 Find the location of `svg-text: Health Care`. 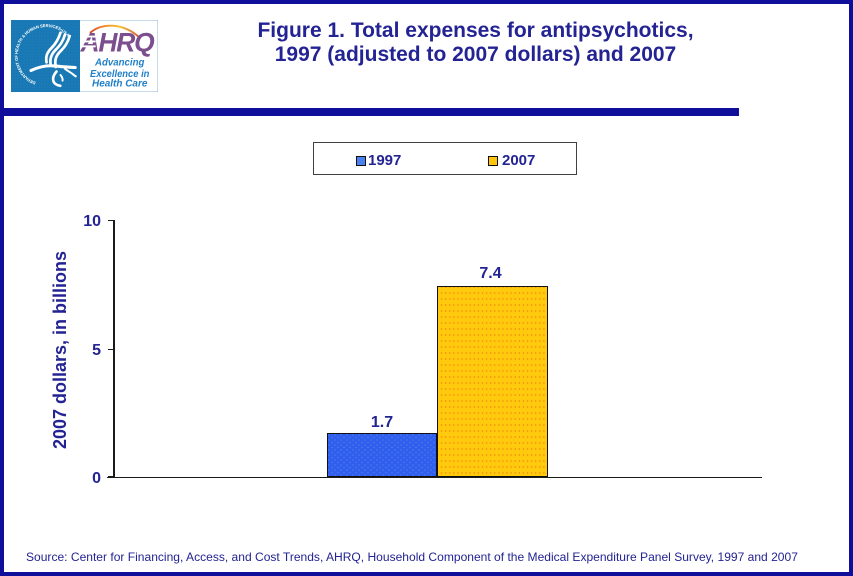

svg-text: Health Care is located at coordinates (120, 84).